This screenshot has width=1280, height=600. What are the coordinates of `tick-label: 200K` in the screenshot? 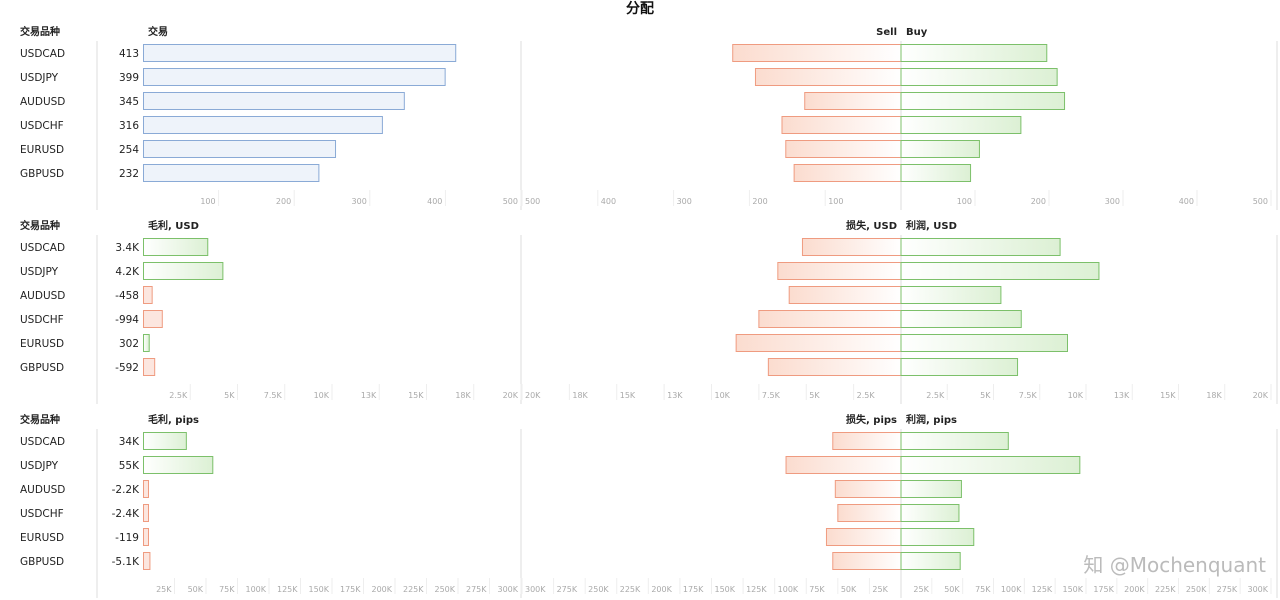 It's located at (1134, 589).